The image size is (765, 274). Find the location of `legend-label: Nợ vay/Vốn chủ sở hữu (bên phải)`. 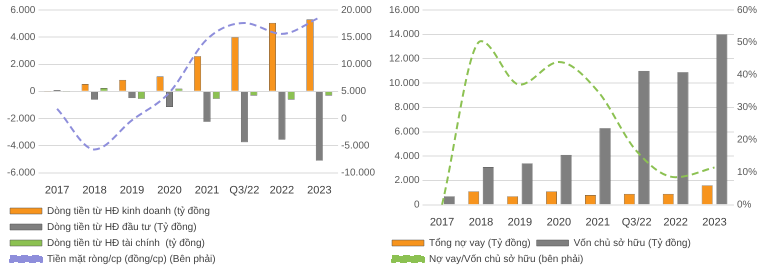

legend-label: Nợ vay/Vốn chủ sở hữu (bên phải) is located at coordinates (506, 259).